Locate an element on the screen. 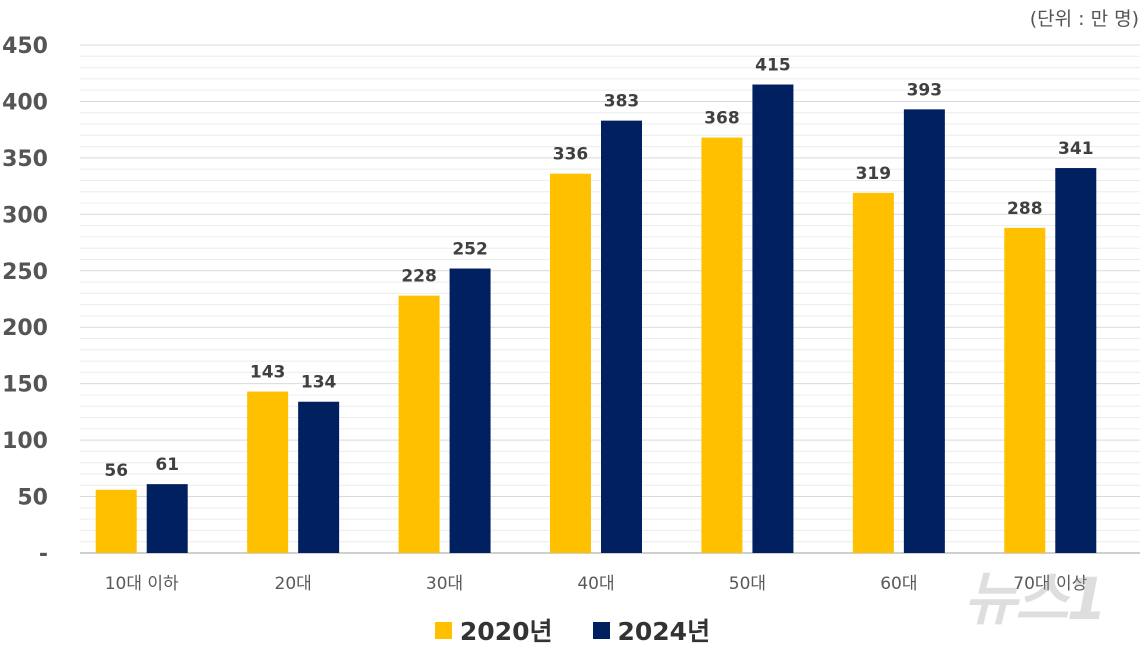  unit-note: (단위 : 만 명) is located at coordinates (1084, 19).